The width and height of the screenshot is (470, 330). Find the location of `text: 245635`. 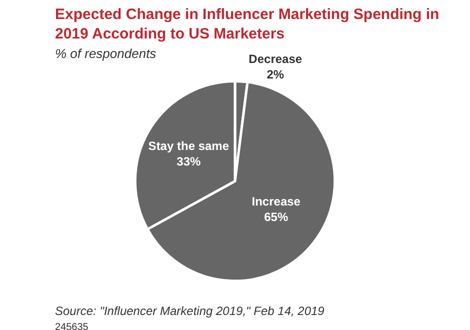

text: 245635 is located at coordinates (72, 326).